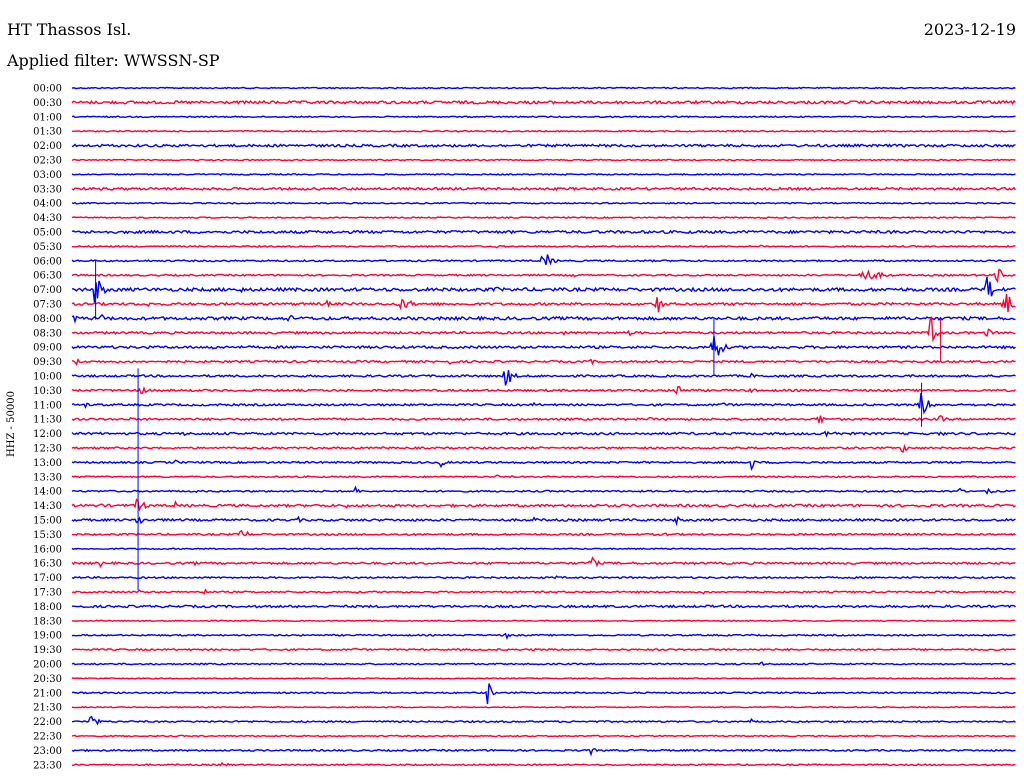  What do you see at coordinates (113, 60) in the screenshot?
I see `filter-label: Applied filter: WWSSN-SP` at bounding box center [113, 60].